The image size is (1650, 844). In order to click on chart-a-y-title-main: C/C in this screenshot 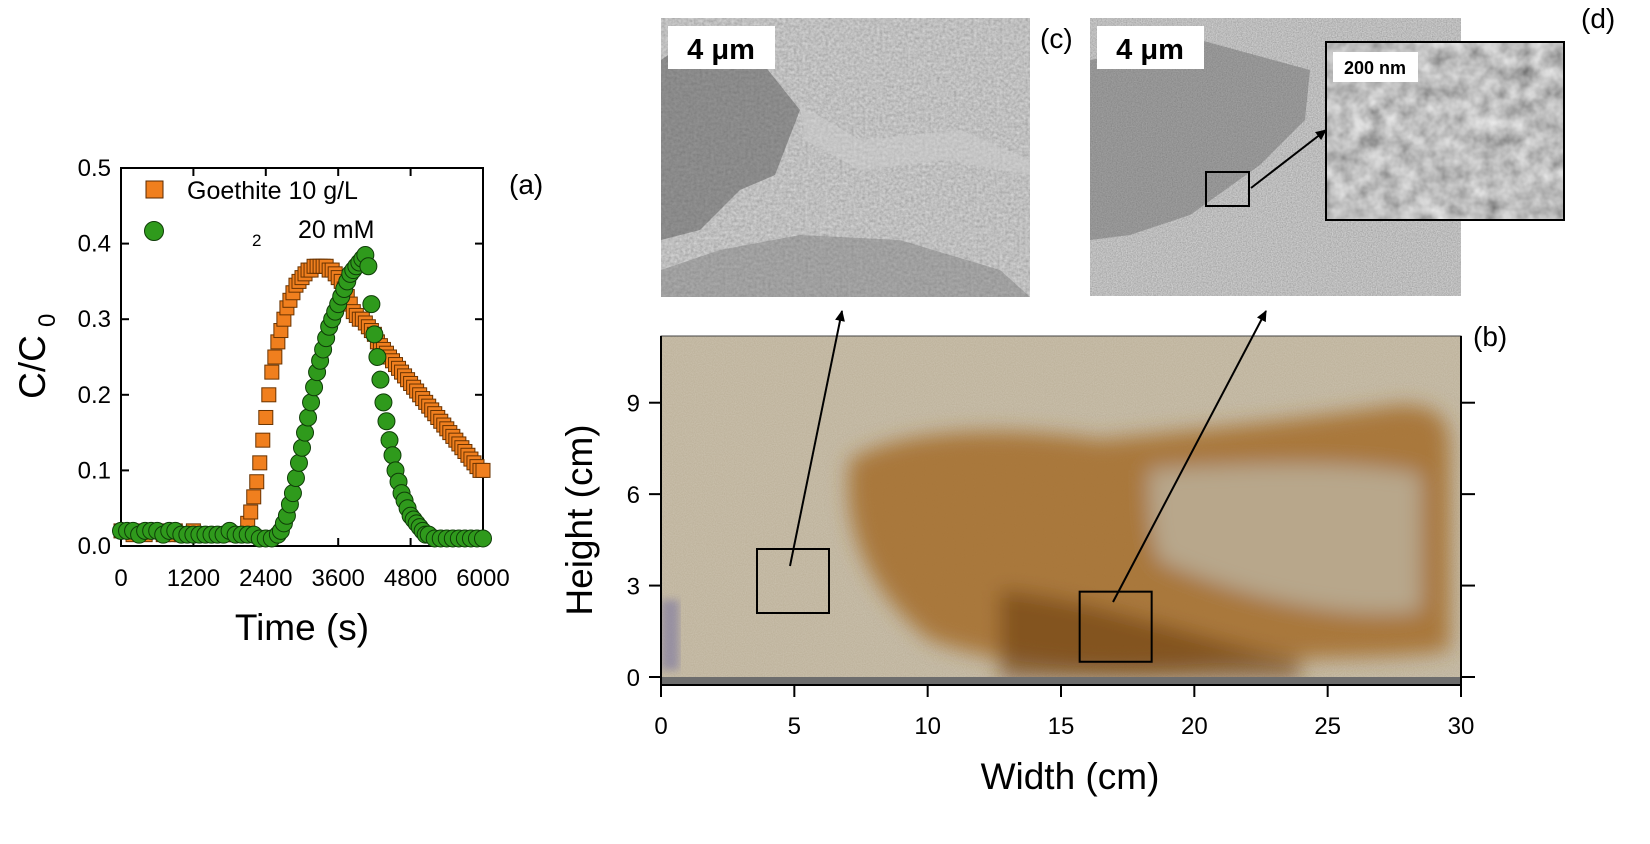, I will do `click(32, 367)`.